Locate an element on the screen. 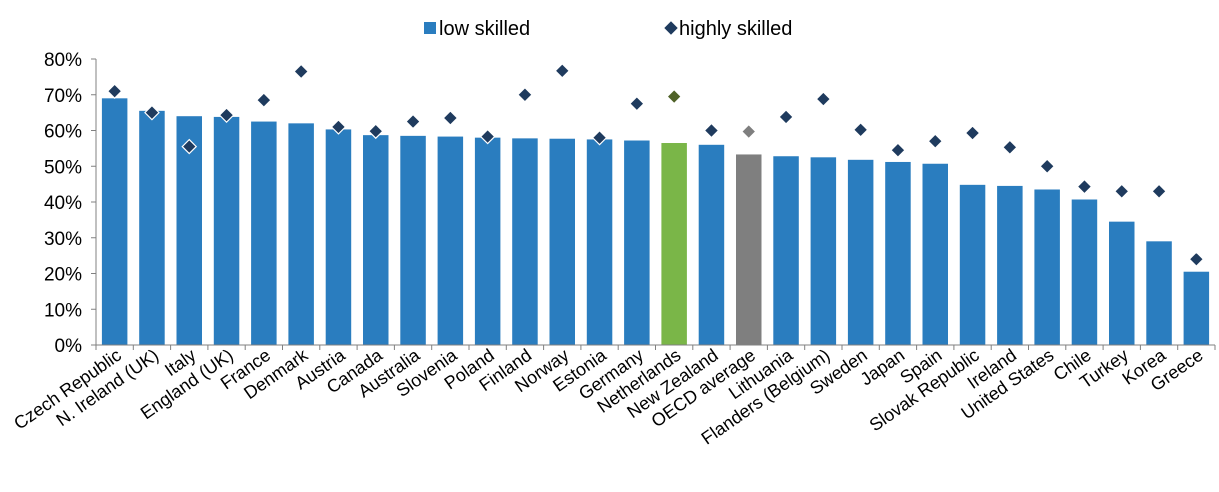 This screenshot has width=1219, height=492. y-tick-label: 70% is located at coordinates (63, 96).